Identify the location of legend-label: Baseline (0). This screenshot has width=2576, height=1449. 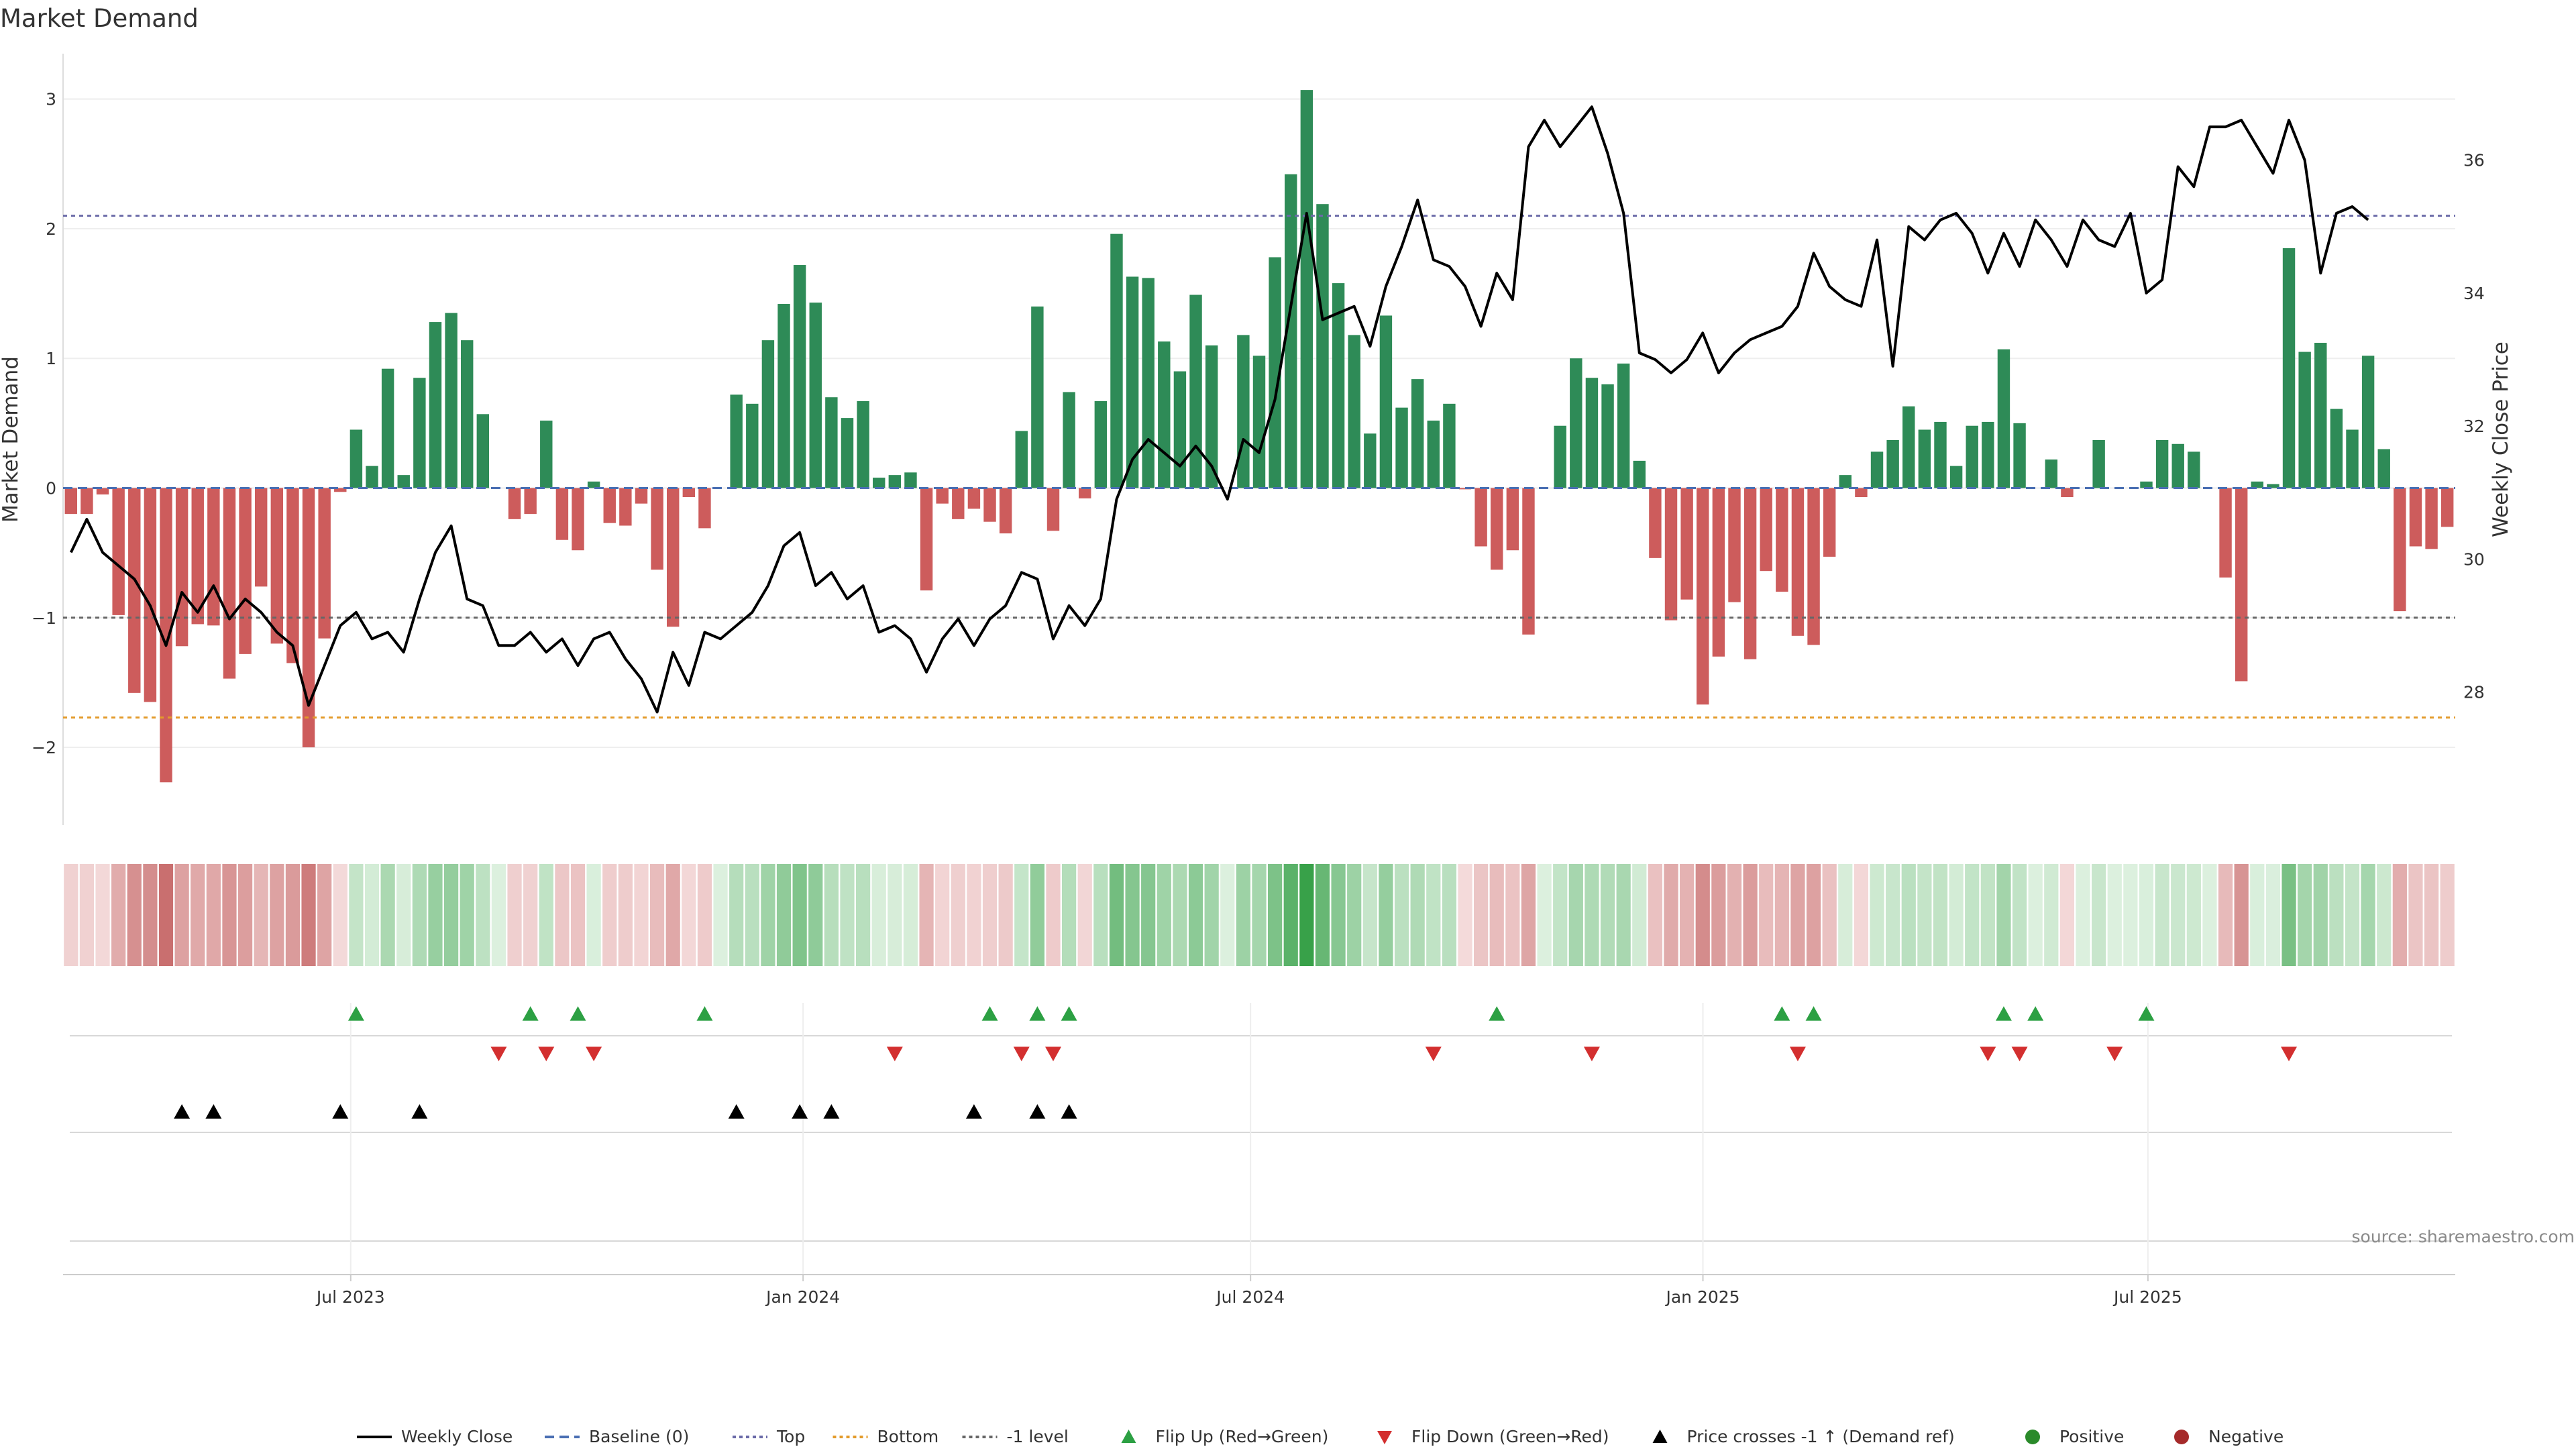
(639, 1436).